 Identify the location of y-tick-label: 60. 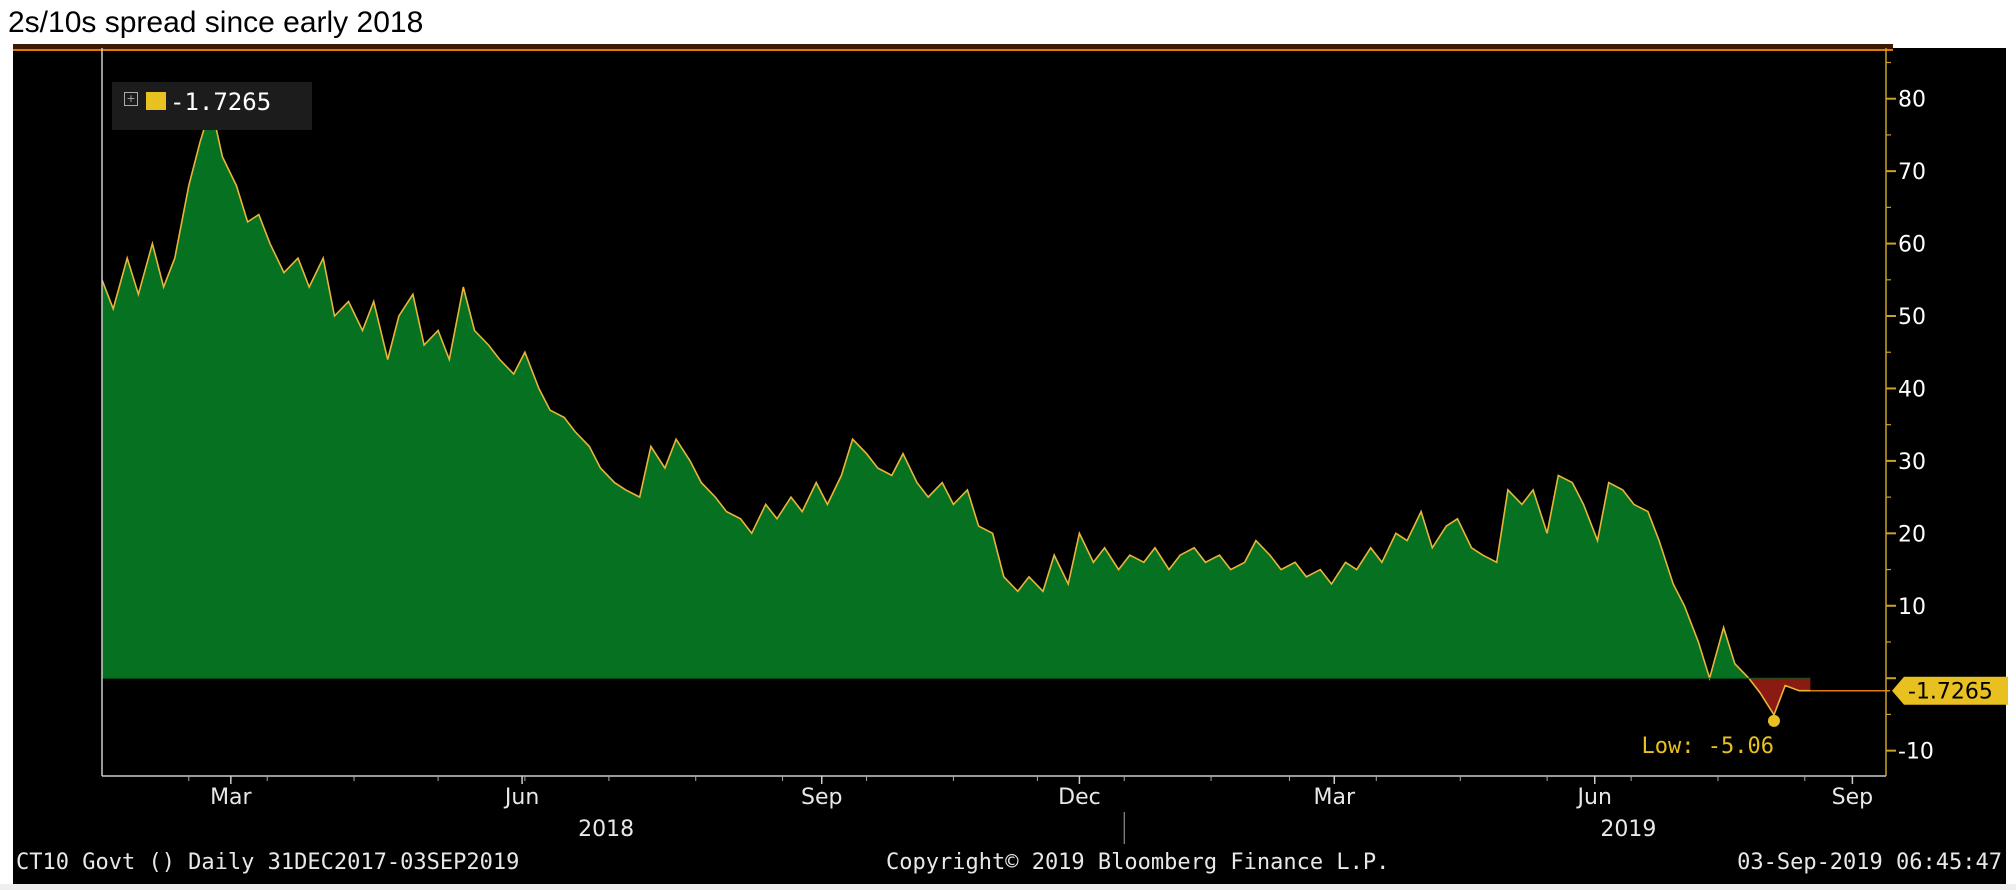
(1912, 245).